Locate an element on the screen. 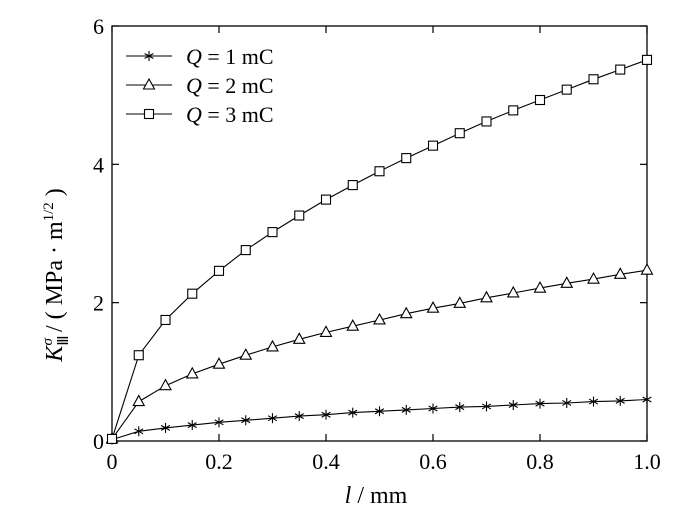  y-tick-label: 2 is located at coordinates (98, 303).